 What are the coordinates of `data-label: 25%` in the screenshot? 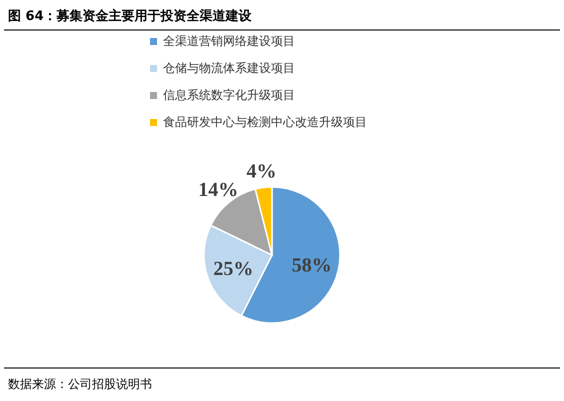 It's located at (233, 269).